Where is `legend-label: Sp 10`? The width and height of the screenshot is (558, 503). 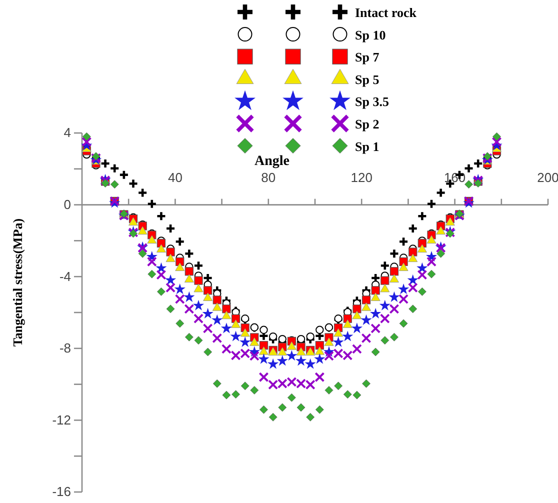
legend-label: Sp 10 is located at coordinates (370, 34).